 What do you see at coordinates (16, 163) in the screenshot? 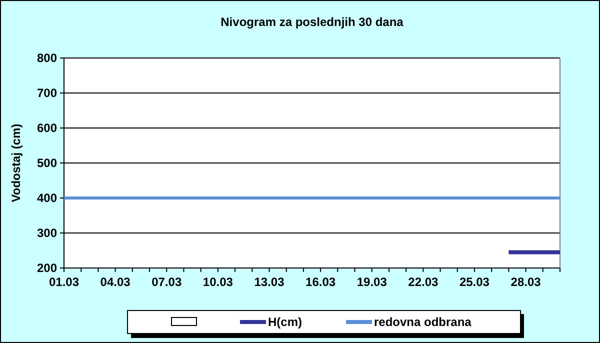
I see `y-axis-title: Vodostaj (cm)` at bounding box center [16, 163].